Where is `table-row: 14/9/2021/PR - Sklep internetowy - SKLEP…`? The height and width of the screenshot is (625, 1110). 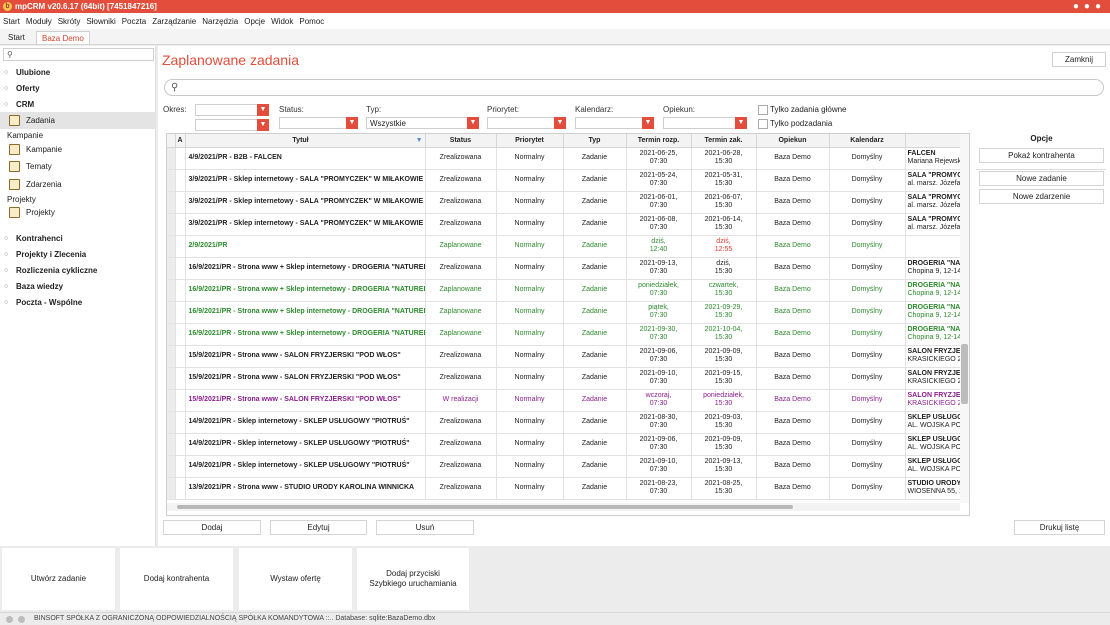
table-row: 14/9/2021/PR - Sklep internetowy - SKLEP… is located at coordinates (565, 466).